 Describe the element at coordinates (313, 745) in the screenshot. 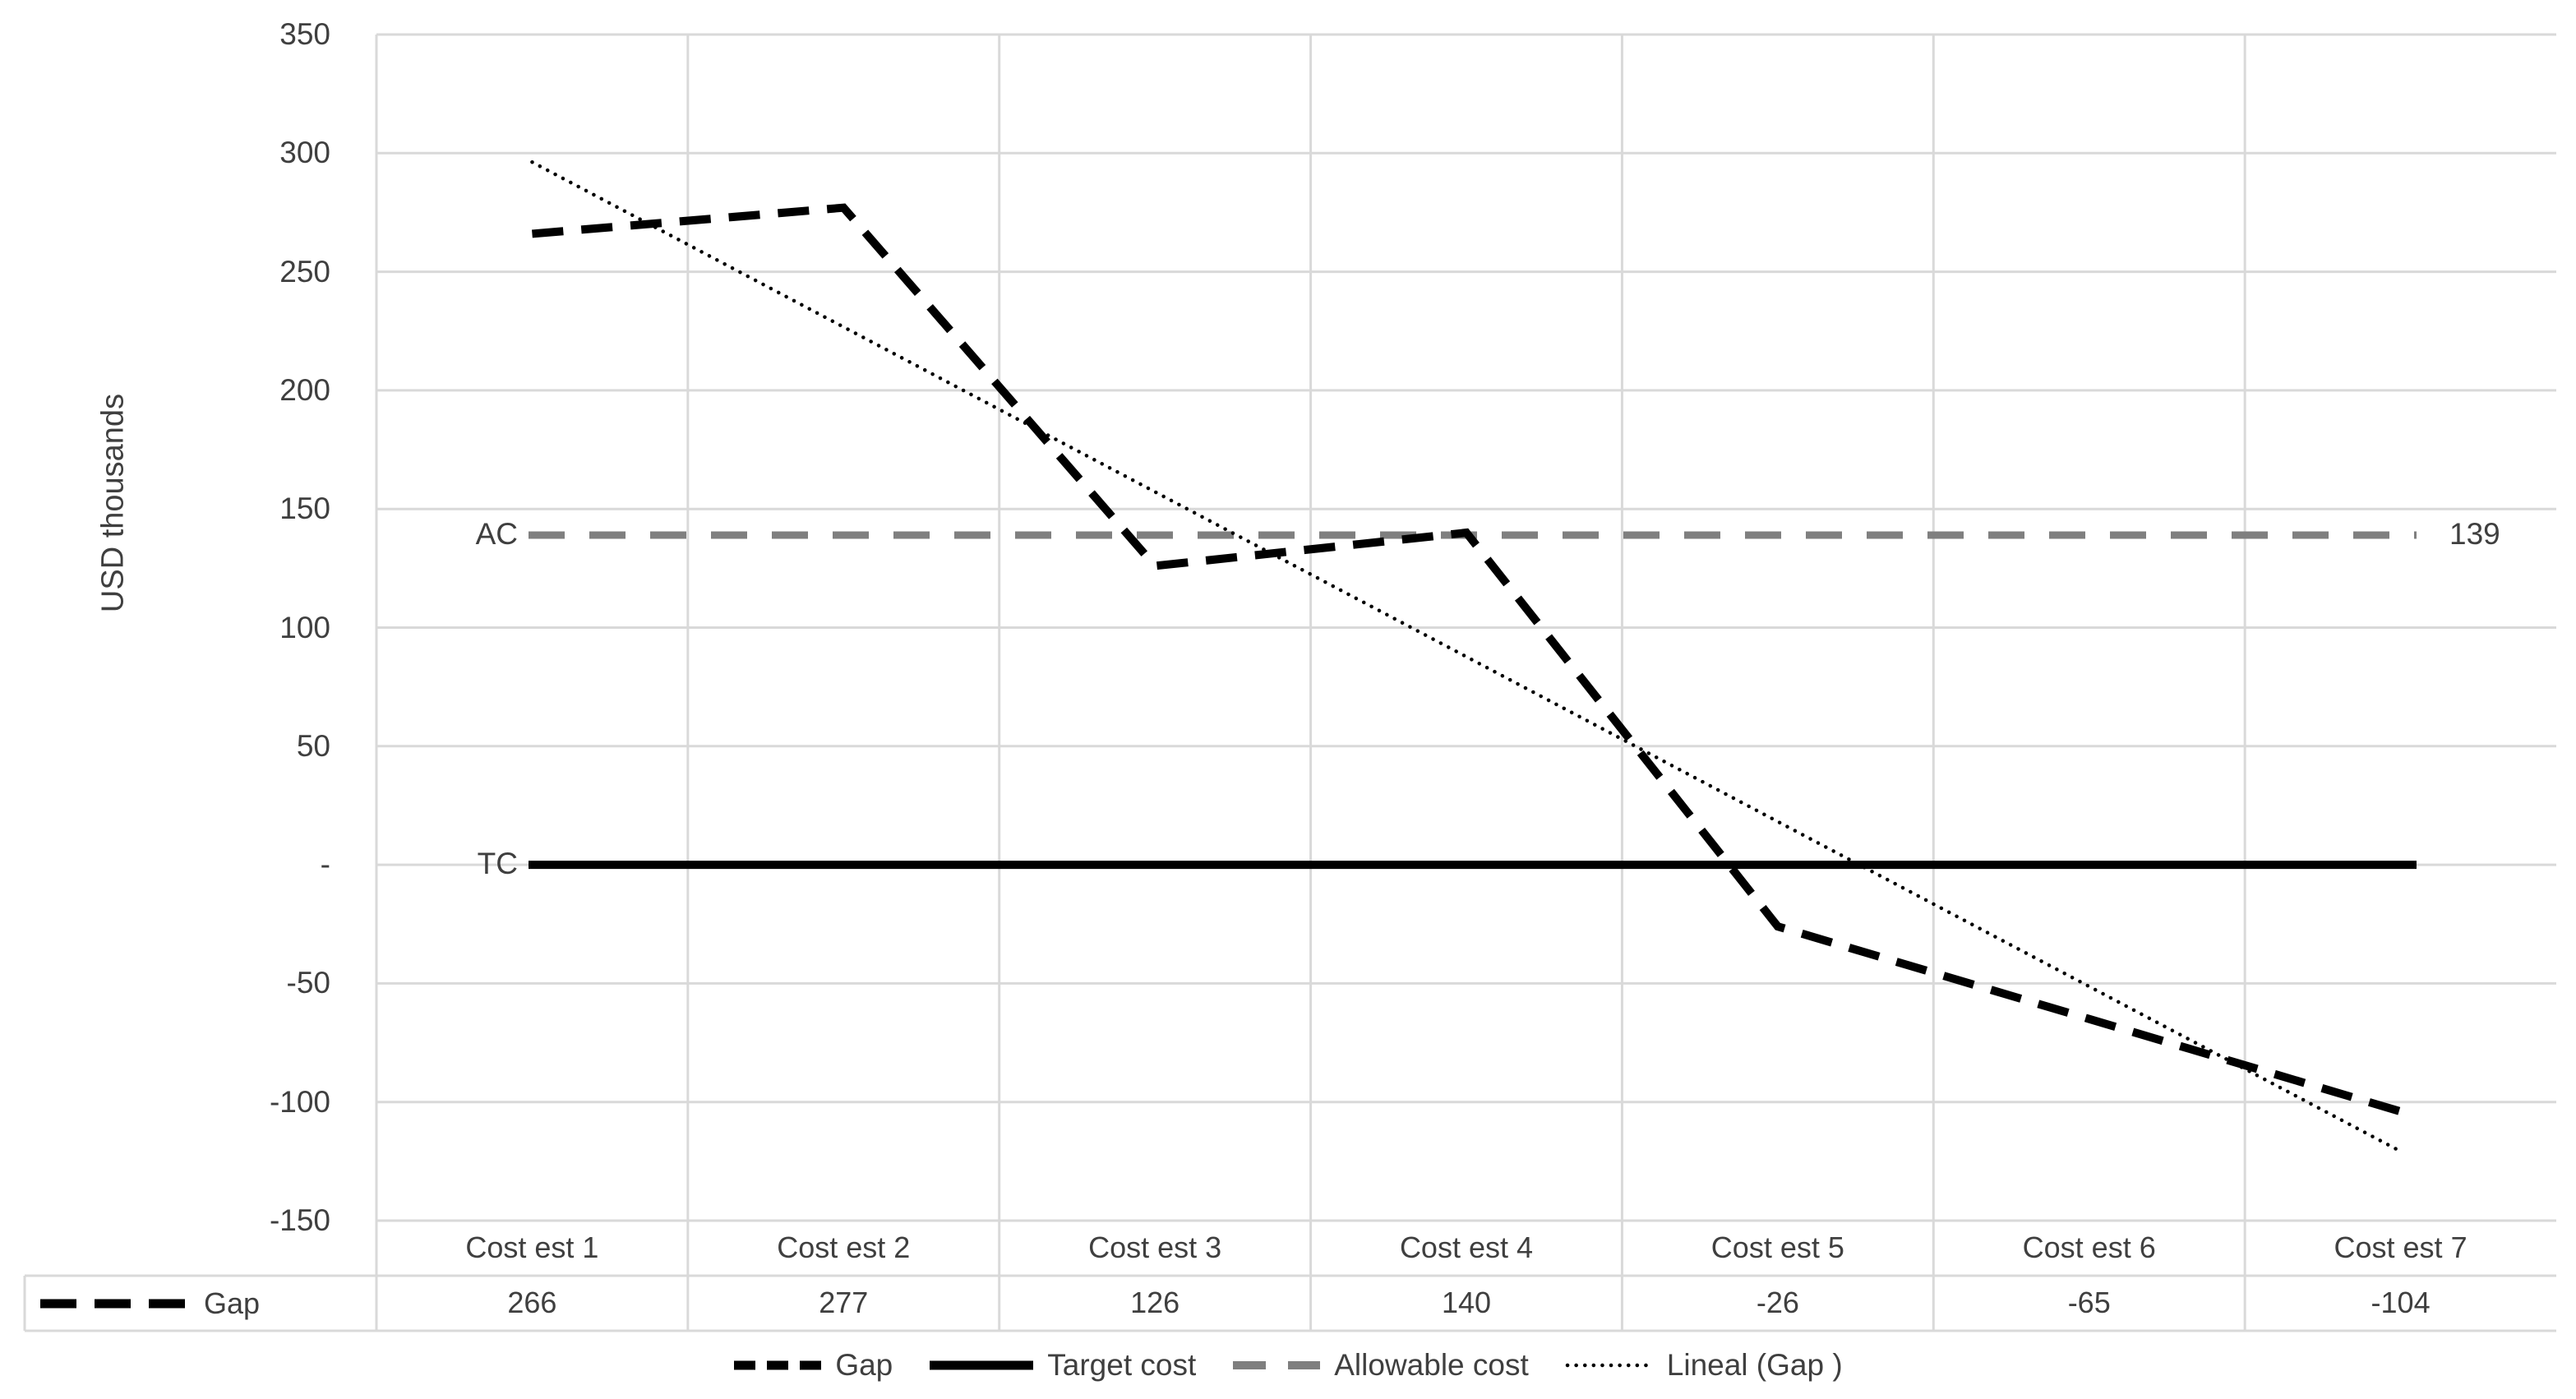

I see `y-axis-tick-label: 50` at that location.